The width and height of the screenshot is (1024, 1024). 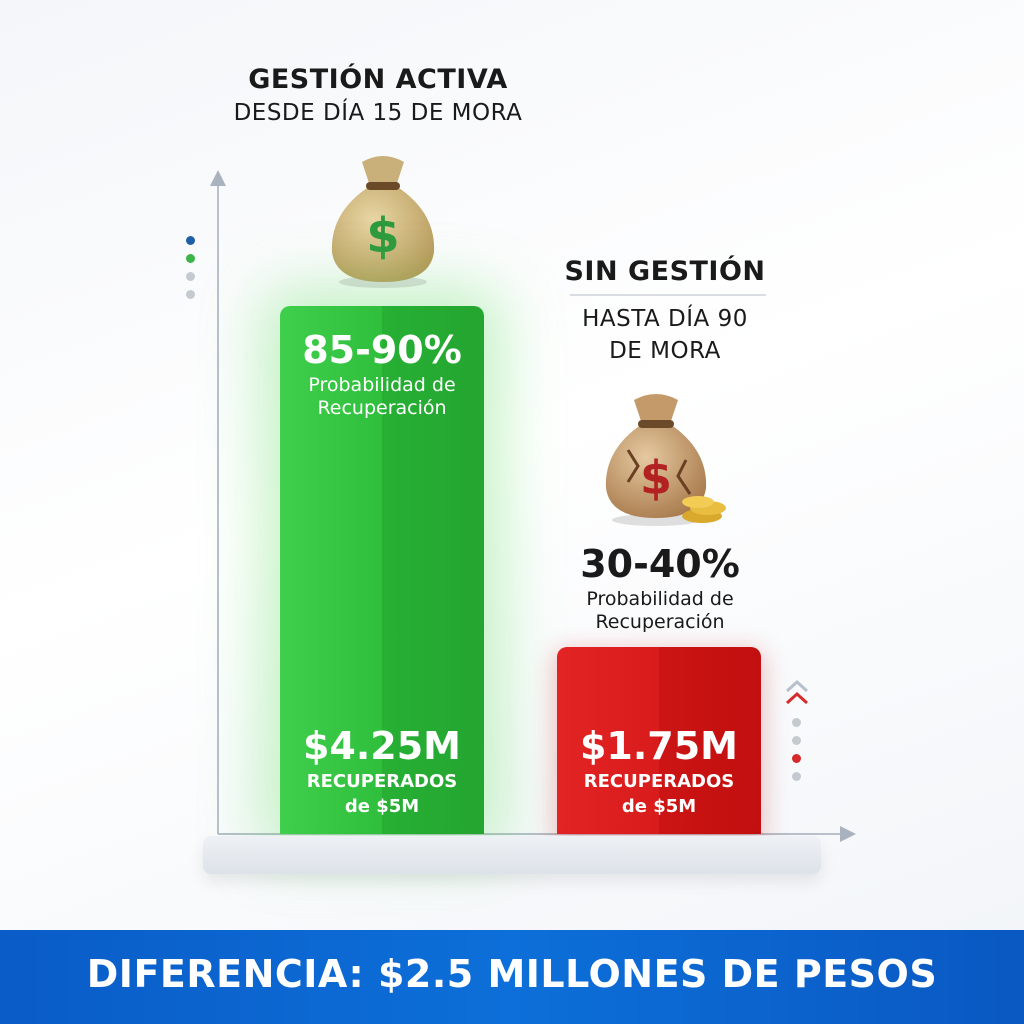 I want to click on bar-sin-gestion, so click(x=659, y=740).